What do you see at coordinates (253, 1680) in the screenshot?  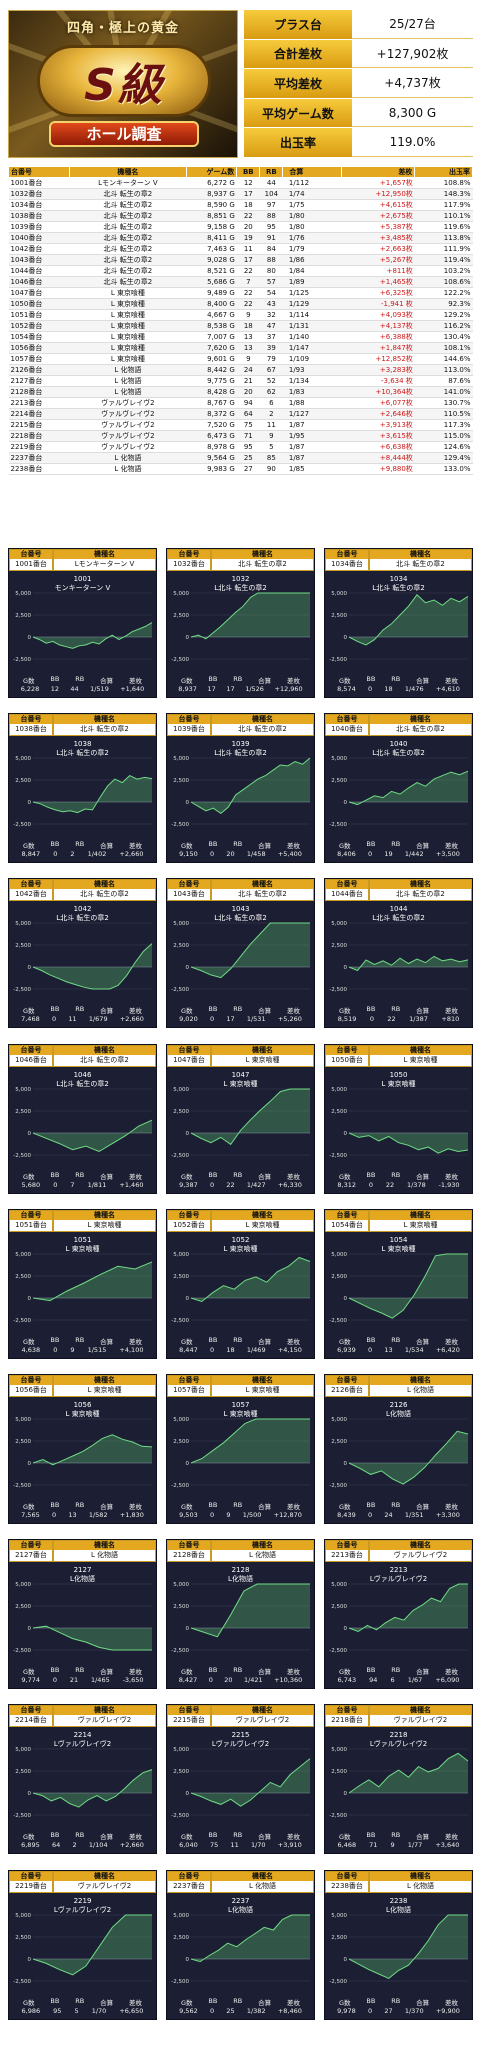 I see `footer-value: 1/421` at bounding box center [253, 1680].